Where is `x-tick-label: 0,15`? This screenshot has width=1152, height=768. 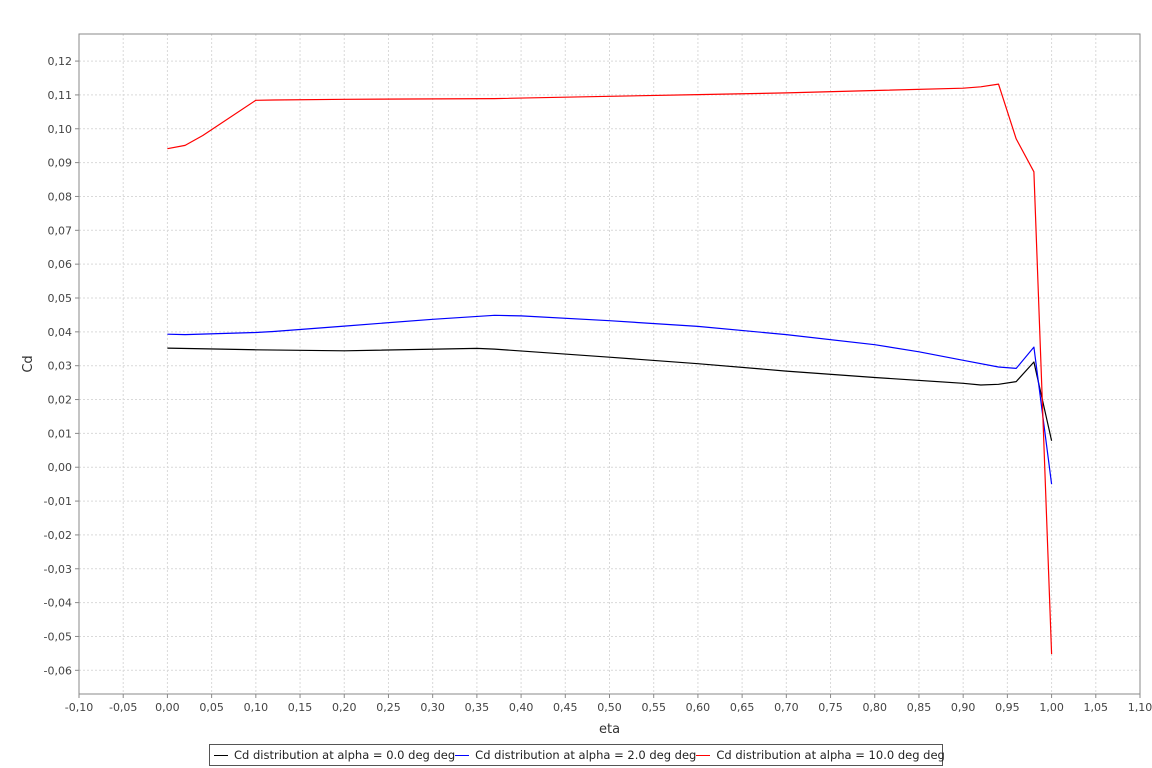
x-tick-label: 0,15 is located at coordinates (300, 707).